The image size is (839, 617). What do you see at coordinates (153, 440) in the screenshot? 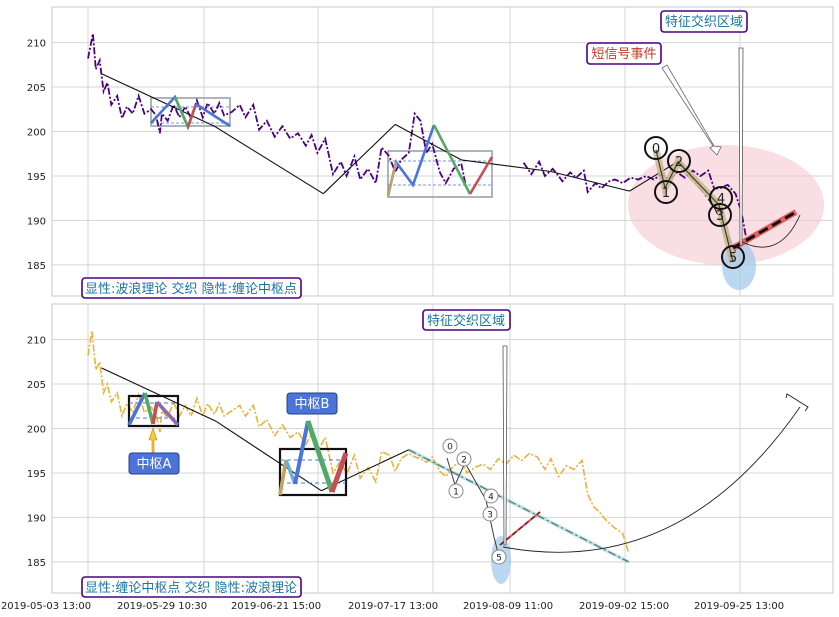
I see `pivot-a-arrow` at bounding box center [153, 440].